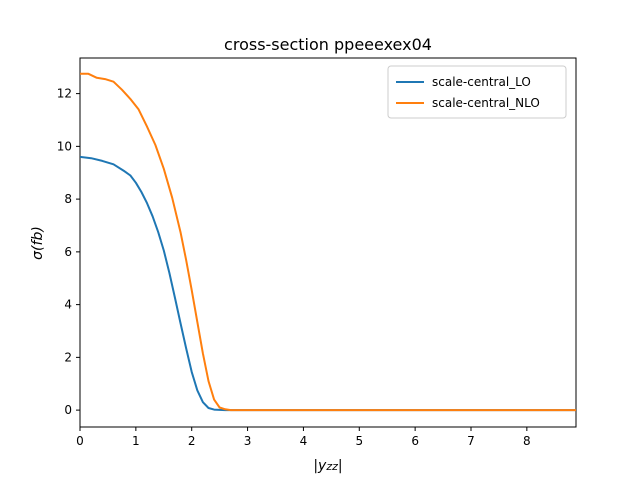  What do you see at coordinates (304, 441) in the screenshot?
I see `x-tick-label: 4` at bounding box center [304, 441].